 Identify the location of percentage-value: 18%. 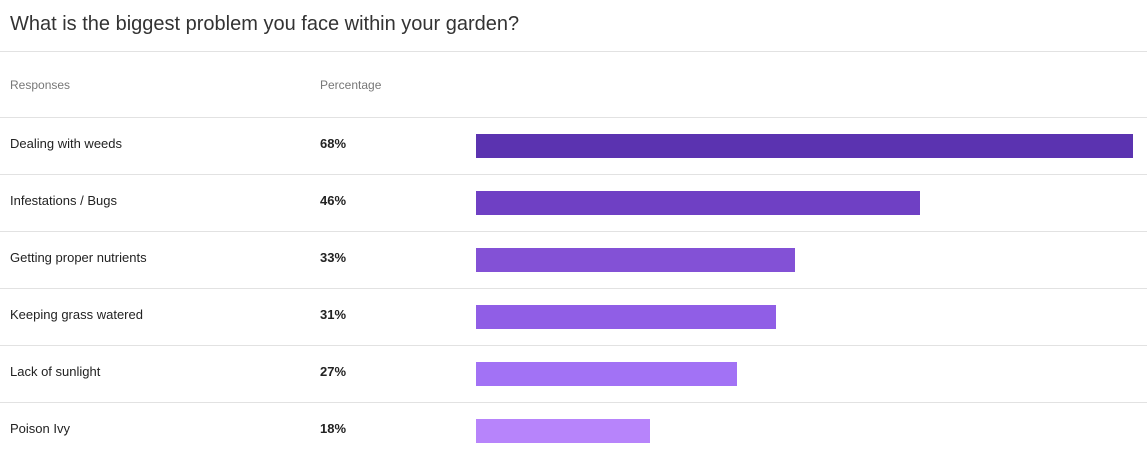
(333, 428).